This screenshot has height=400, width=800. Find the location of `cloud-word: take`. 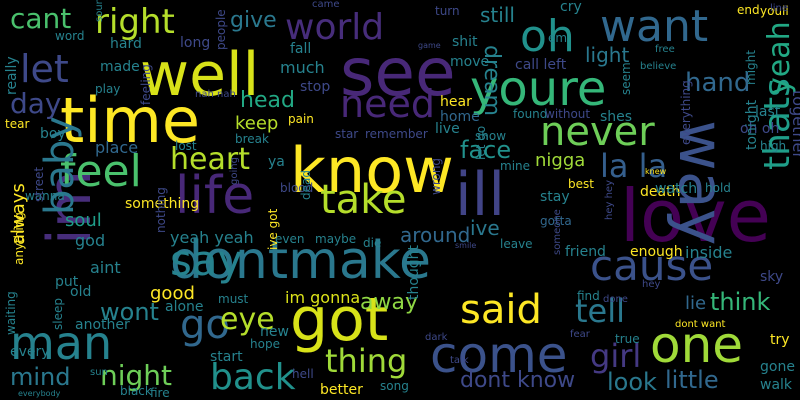

cloud-word: take is located at coordinates (363, 200).